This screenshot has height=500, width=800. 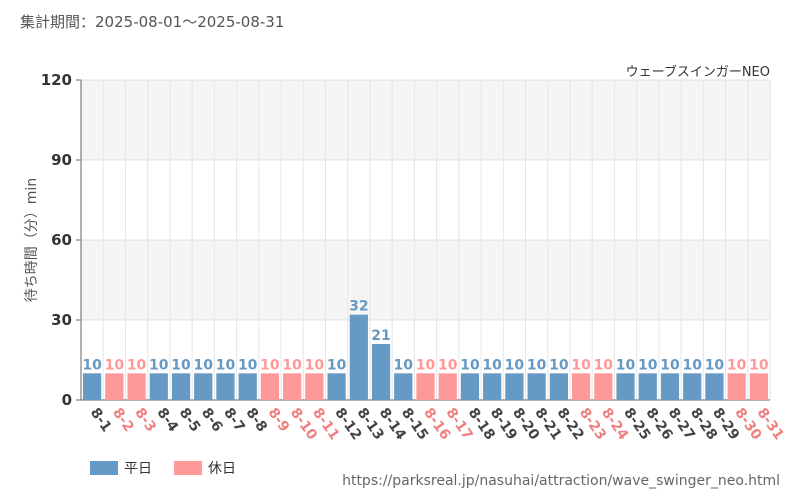 What do you see at coordinates (101, 420) in the screenshot?
I see `x-tick-label: 8-1` at bounding box center [101, 420].